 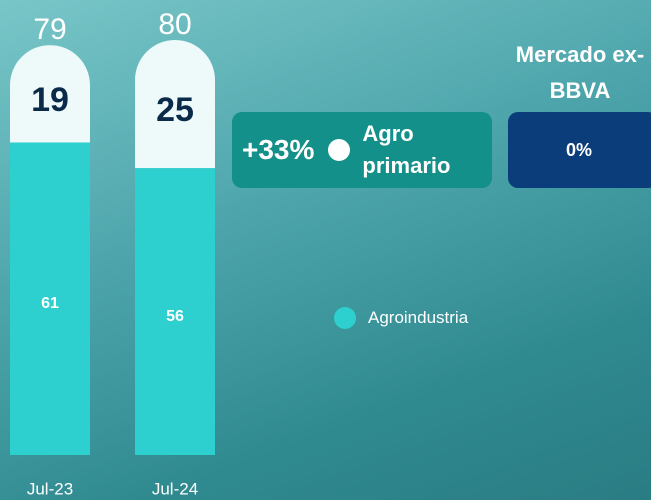 I want to click on x-tick-label: Jul-23, so click(x=50, y=488).